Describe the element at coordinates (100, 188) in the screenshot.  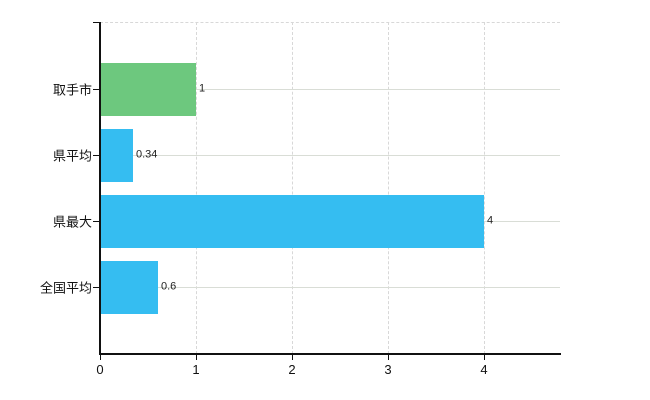
I see `y-axis-line` at that location.